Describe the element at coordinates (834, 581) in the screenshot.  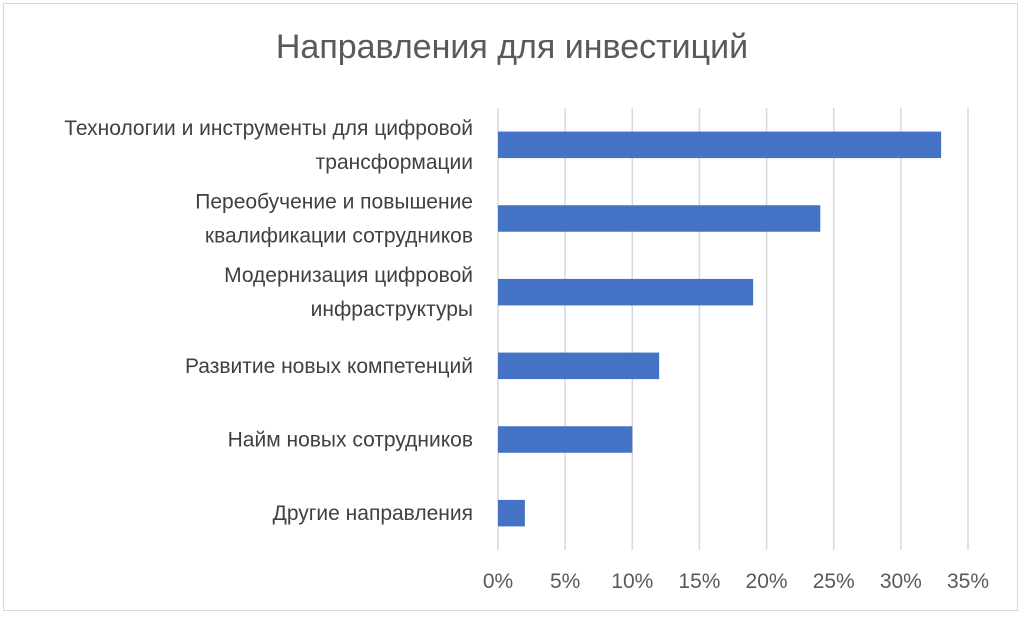
I see `x-tick-label: 25%` at that location.